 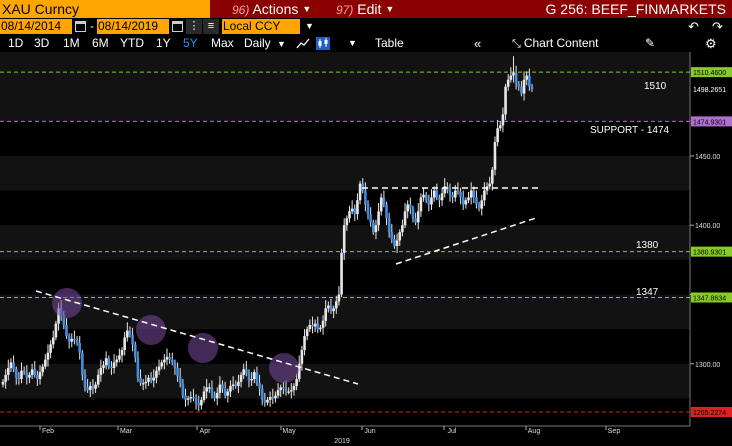 I want to click on x-tick-label: Feb, so click(x=48, y=431).